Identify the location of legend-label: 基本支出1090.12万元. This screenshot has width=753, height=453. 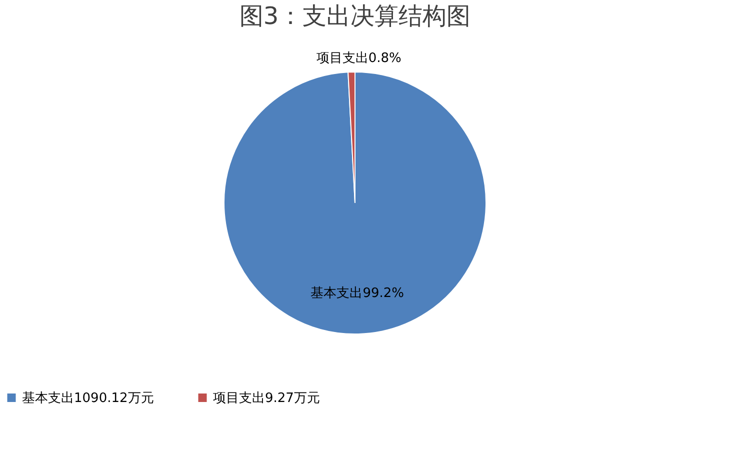
(88, 398).